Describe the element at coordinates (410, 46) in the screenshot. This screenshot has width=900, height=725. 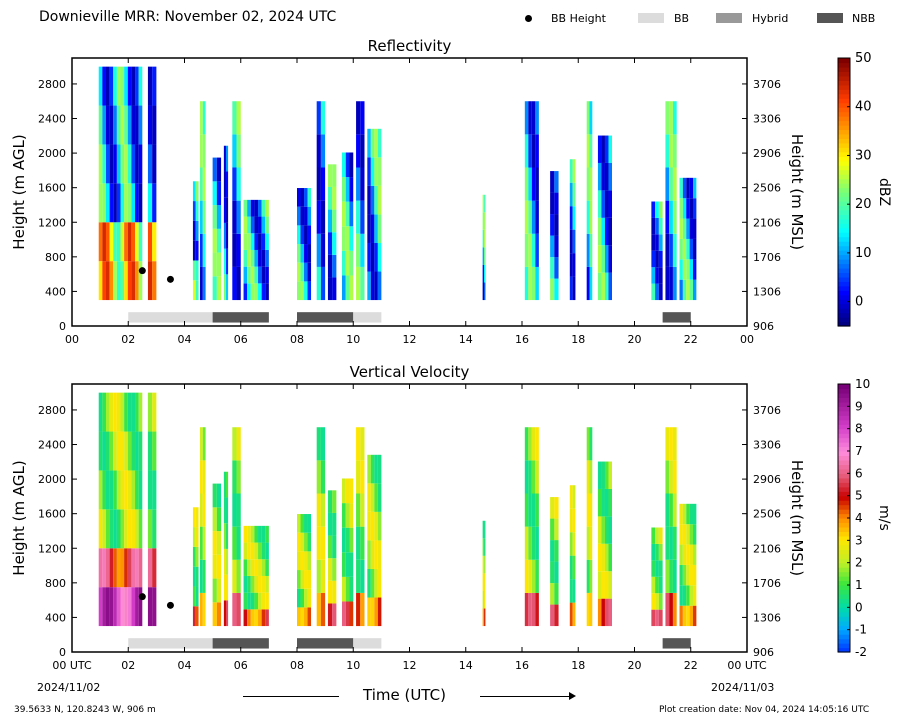
I see `panel-title: Reflectivity` at that location.